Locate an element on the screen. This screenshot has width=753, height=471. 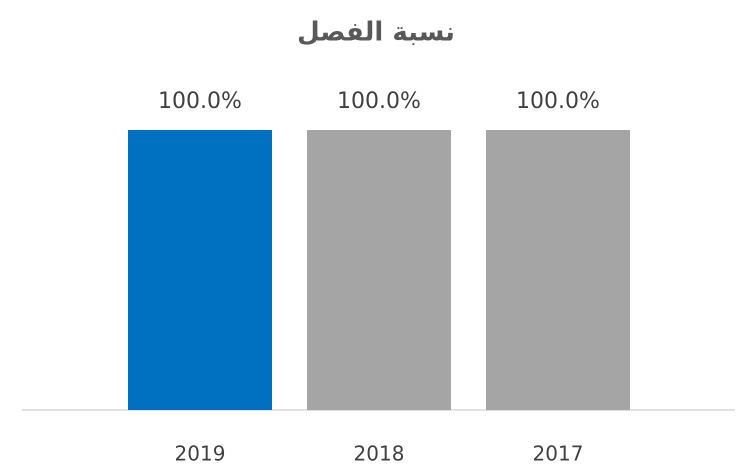
x-tick-label: 2017 is located at coordinates (558, 454).